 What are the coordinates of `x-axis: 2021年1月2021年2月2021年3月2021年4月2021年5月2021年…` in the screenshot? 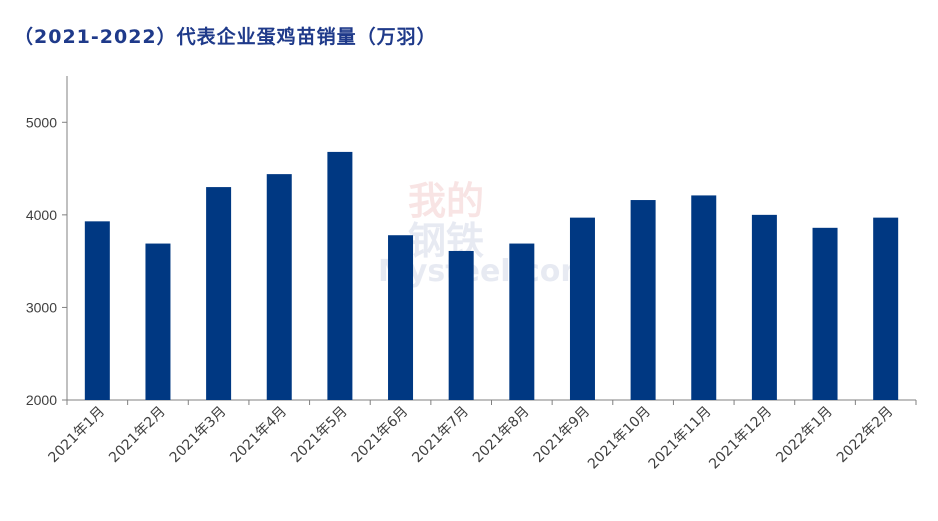 It's located at (481, 436).